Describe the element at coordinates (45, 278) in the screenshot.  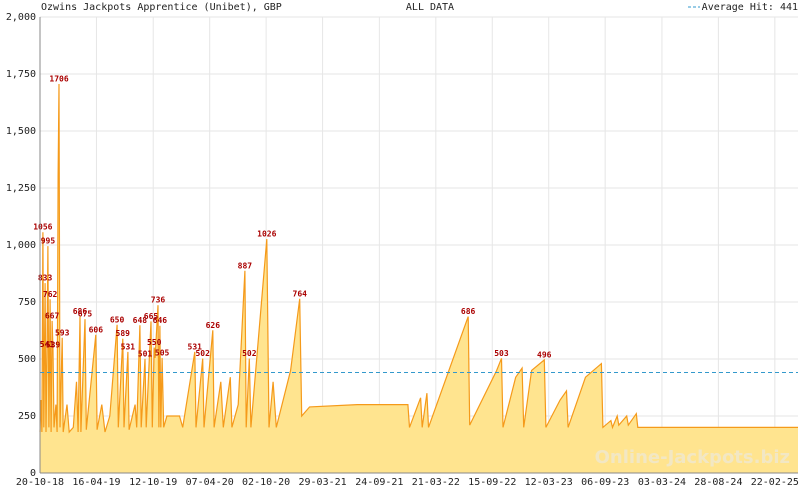
I see `peak-label: 833` at that location.